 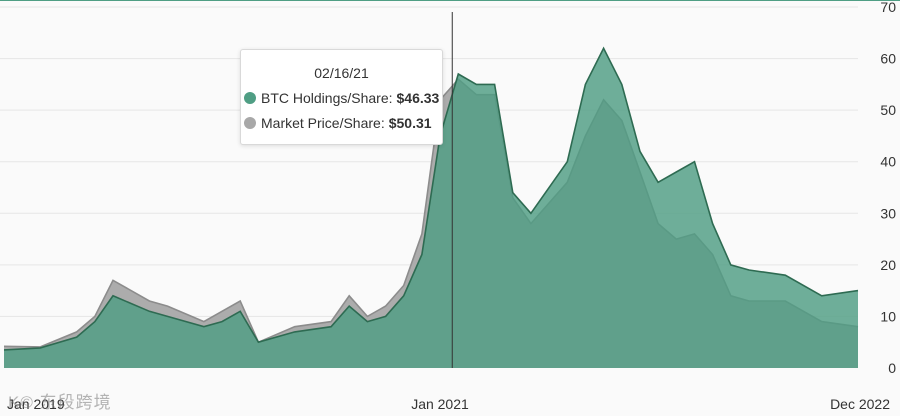 I want to click on tooltip-row-market-price: Market Price/Share: $50.31, so click(x=341, y=123).